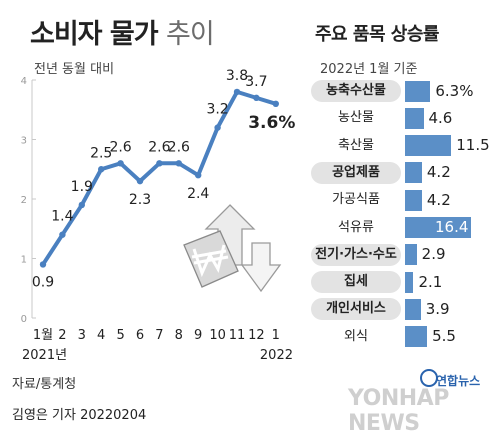 The image size is (500, 436). What do you see at coordinates (44, 384) in the screenshot?
I see `source-note: 자료/통계청` at bounding box center [44, 384].